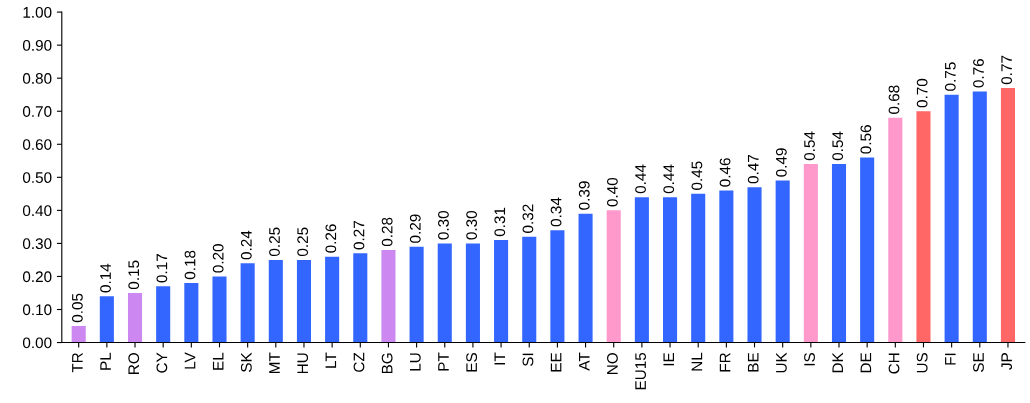  Describe the element at coordinates (697, 361) in the screenshot. I see `x-tick-label: NL` at that location.